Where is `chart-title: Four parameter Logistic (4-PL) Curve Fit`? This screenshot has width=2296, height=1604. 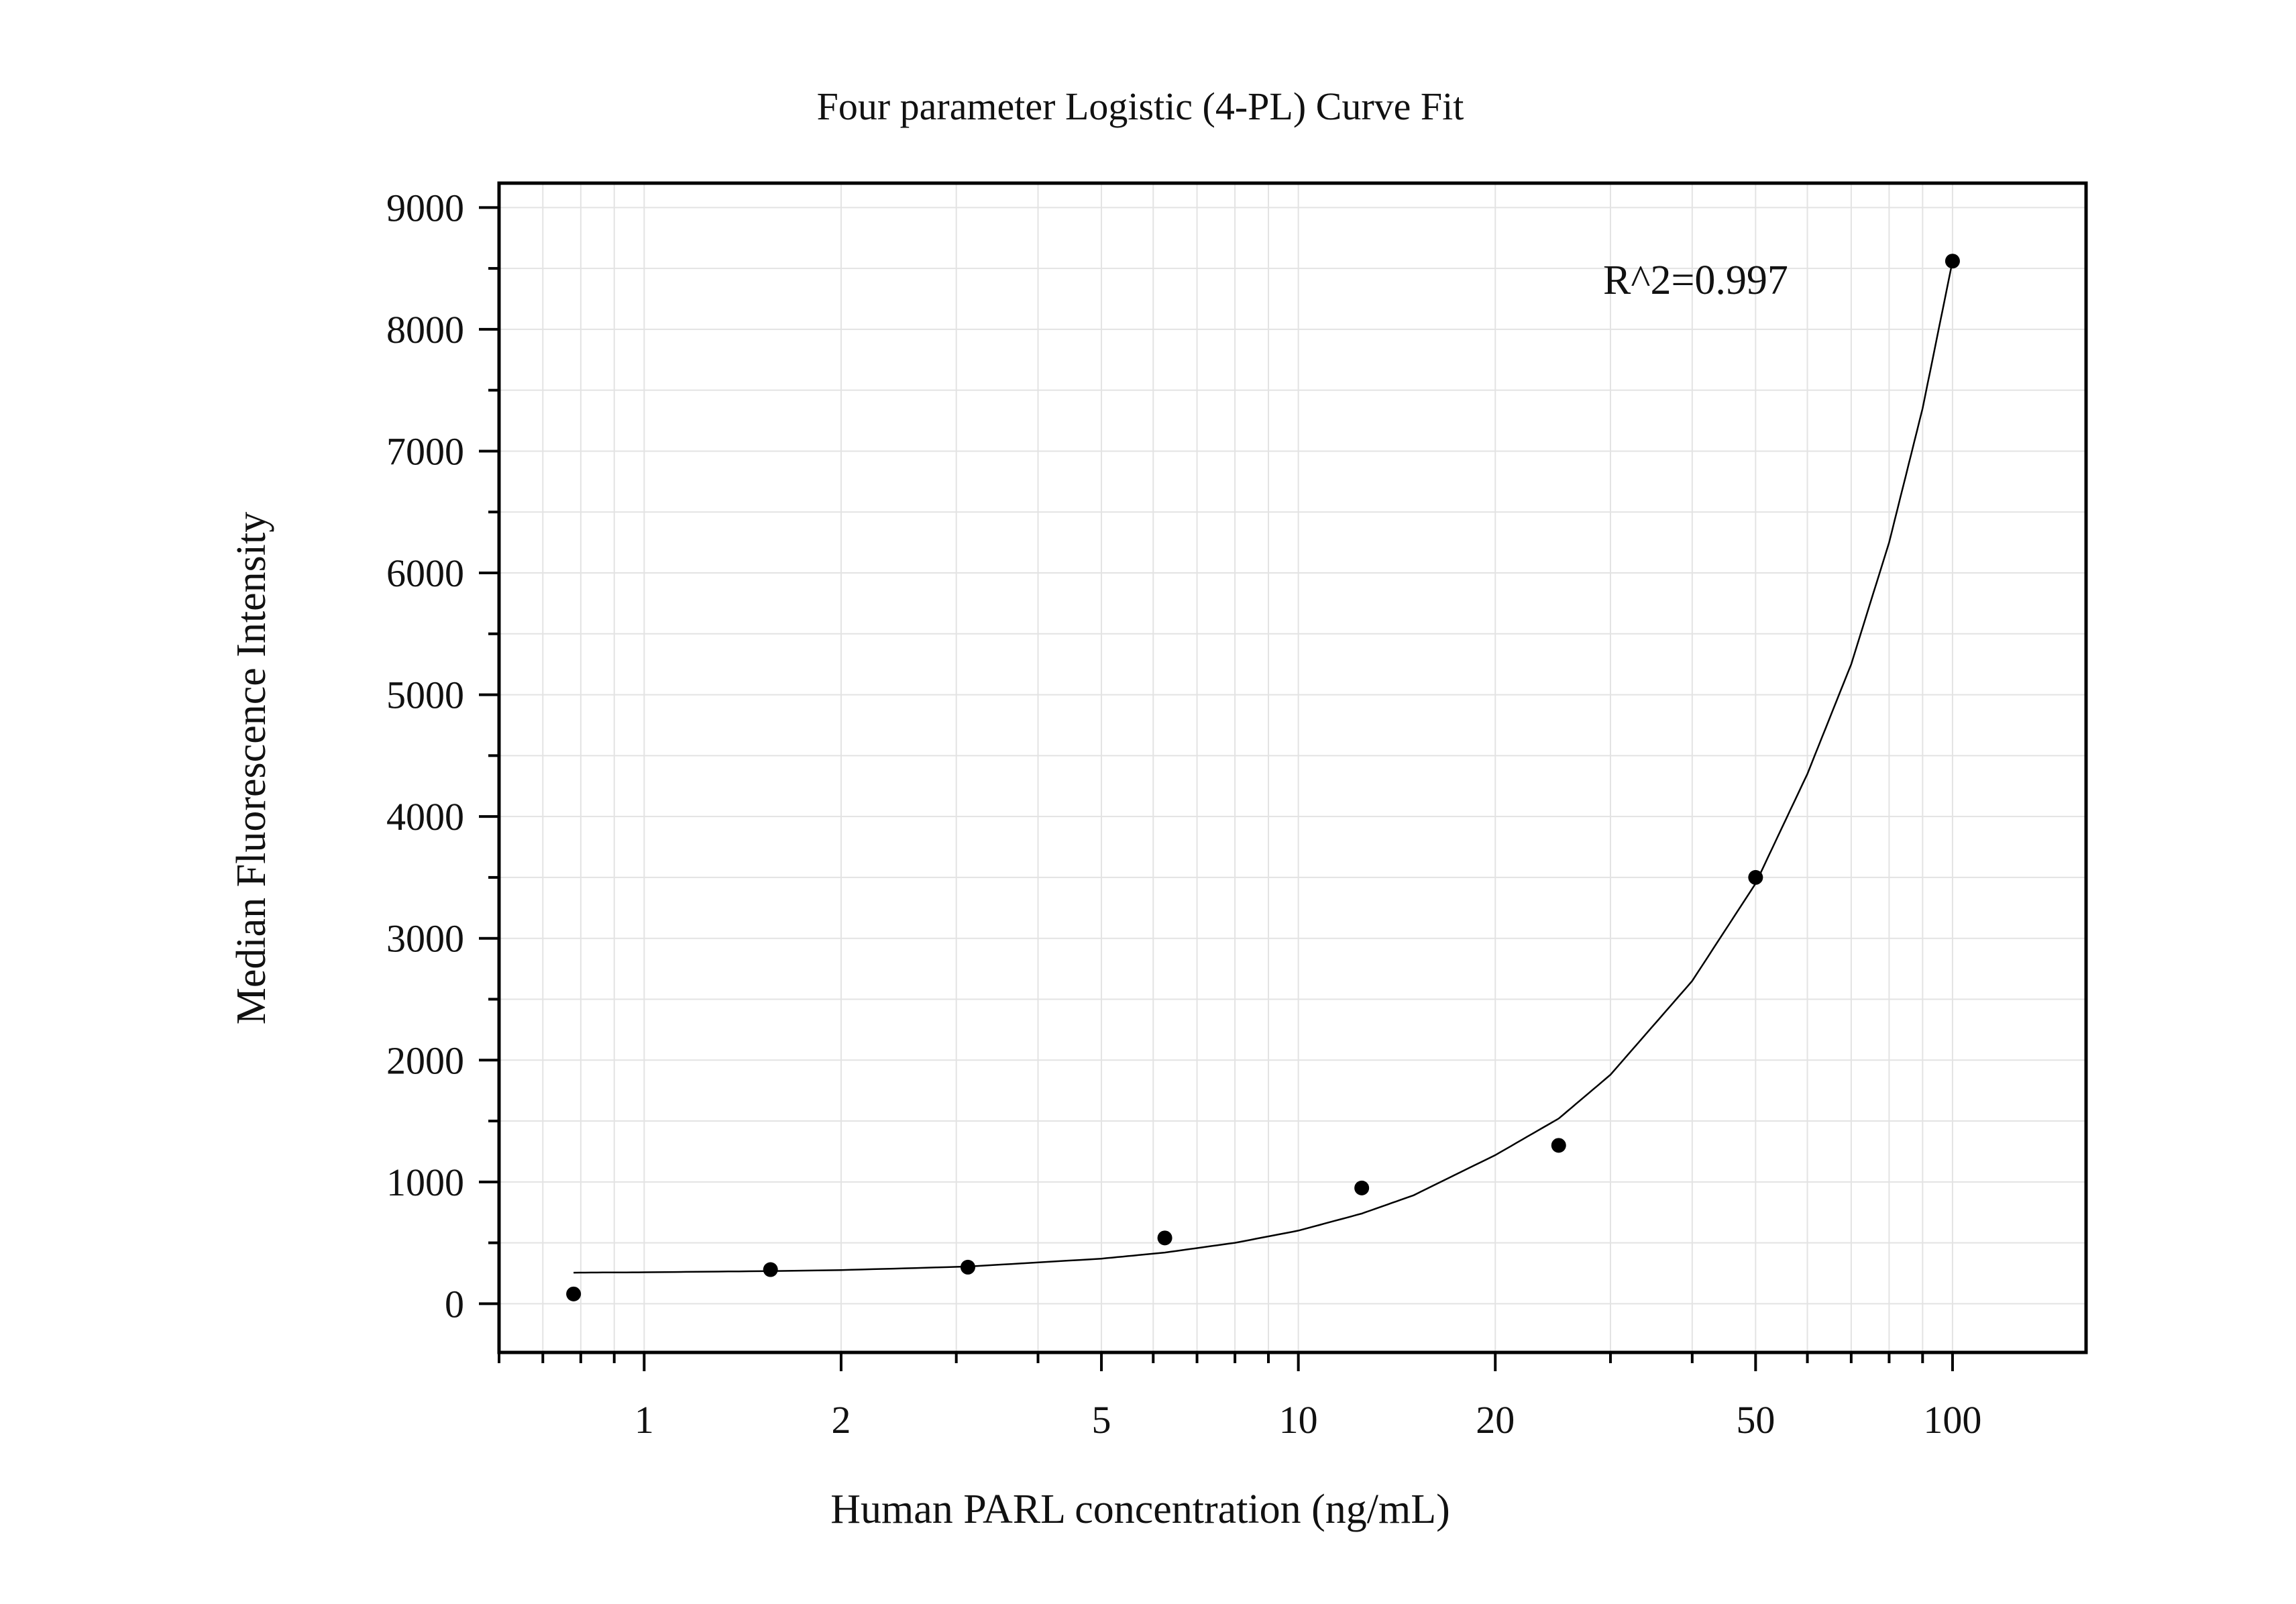 chart-title: Four parameter Logistic (4-PL) Curve Fit is located at coordinates (1140, 106).